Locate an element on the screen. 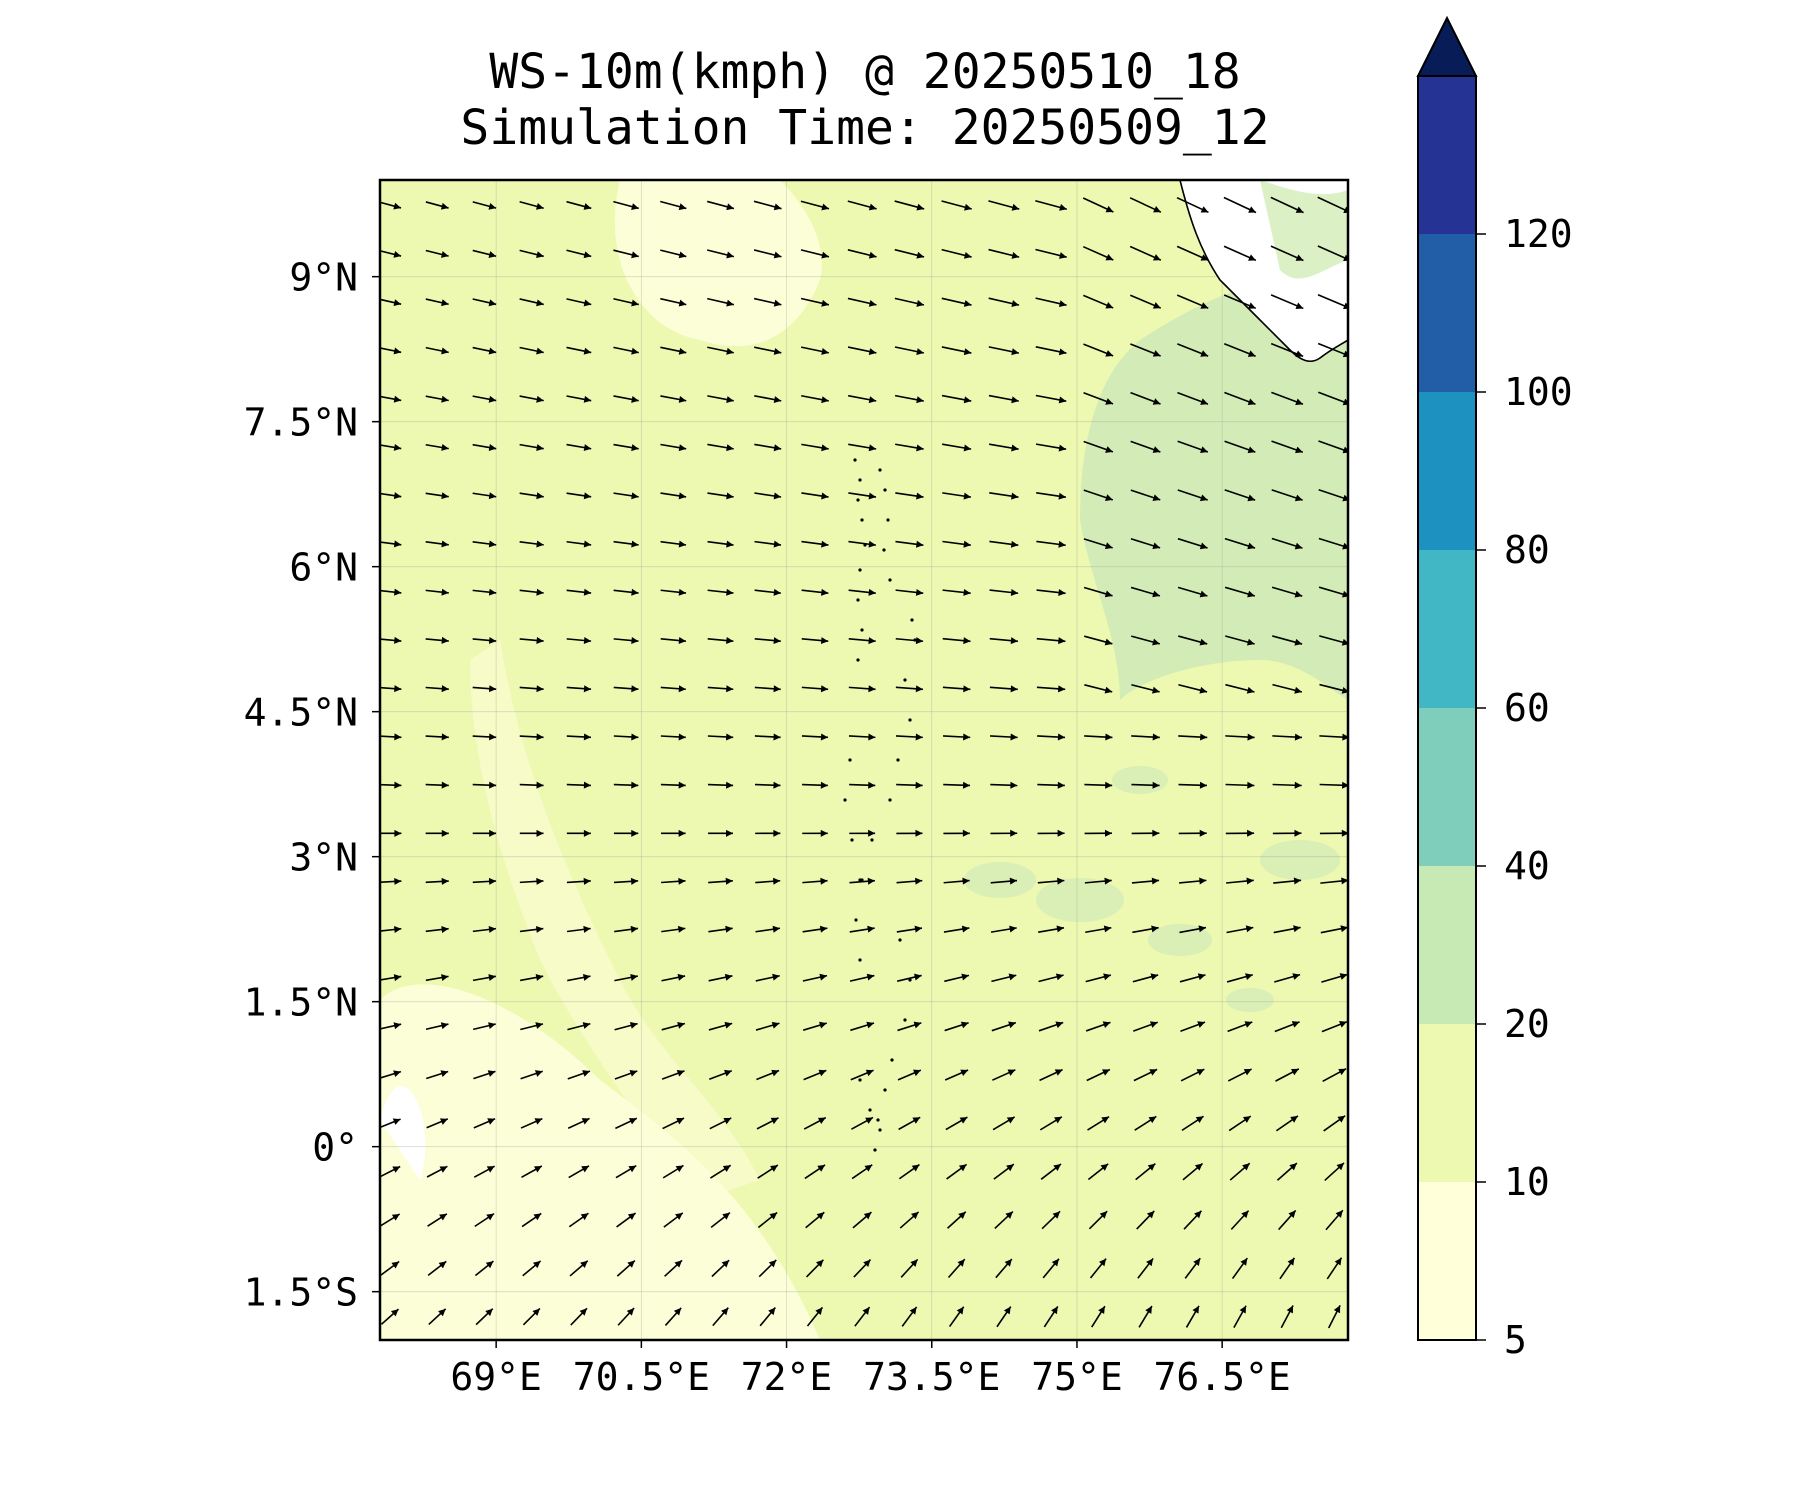  lon-tick-label: 76.5°E is located at coordinates (1222, 1377).